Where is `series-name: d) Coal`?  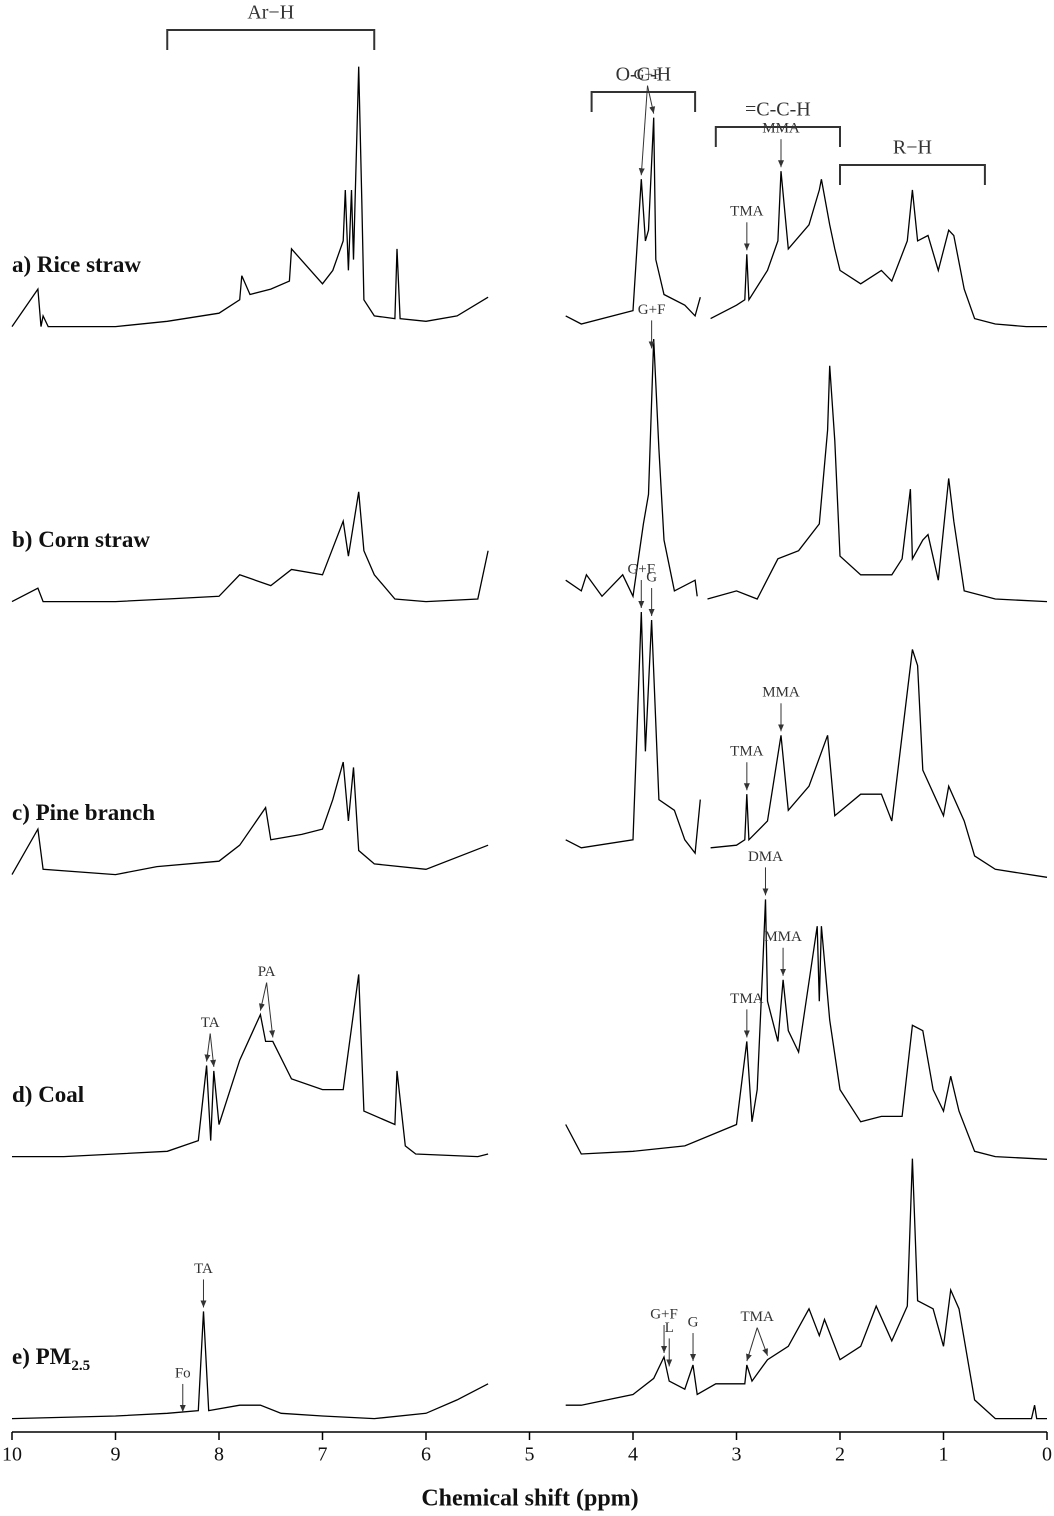 series-name: d) Coal is located at coordinates (48, 1094).